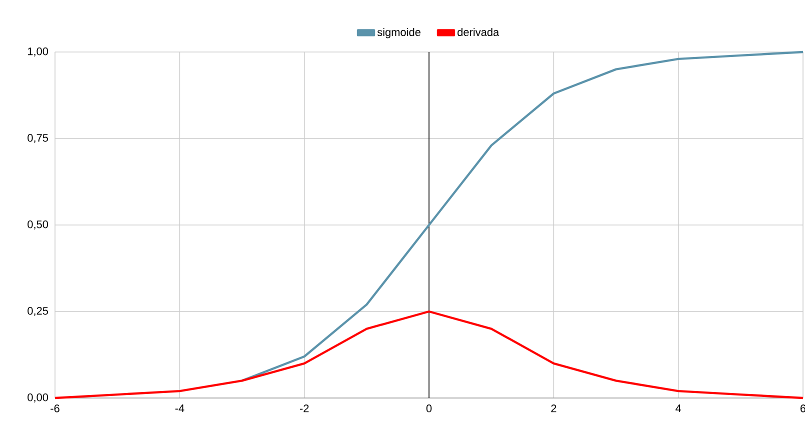  Describe the element at coordinates (38, 225) in the screenshot. I see `y-tick-label: 0,50` at that location.